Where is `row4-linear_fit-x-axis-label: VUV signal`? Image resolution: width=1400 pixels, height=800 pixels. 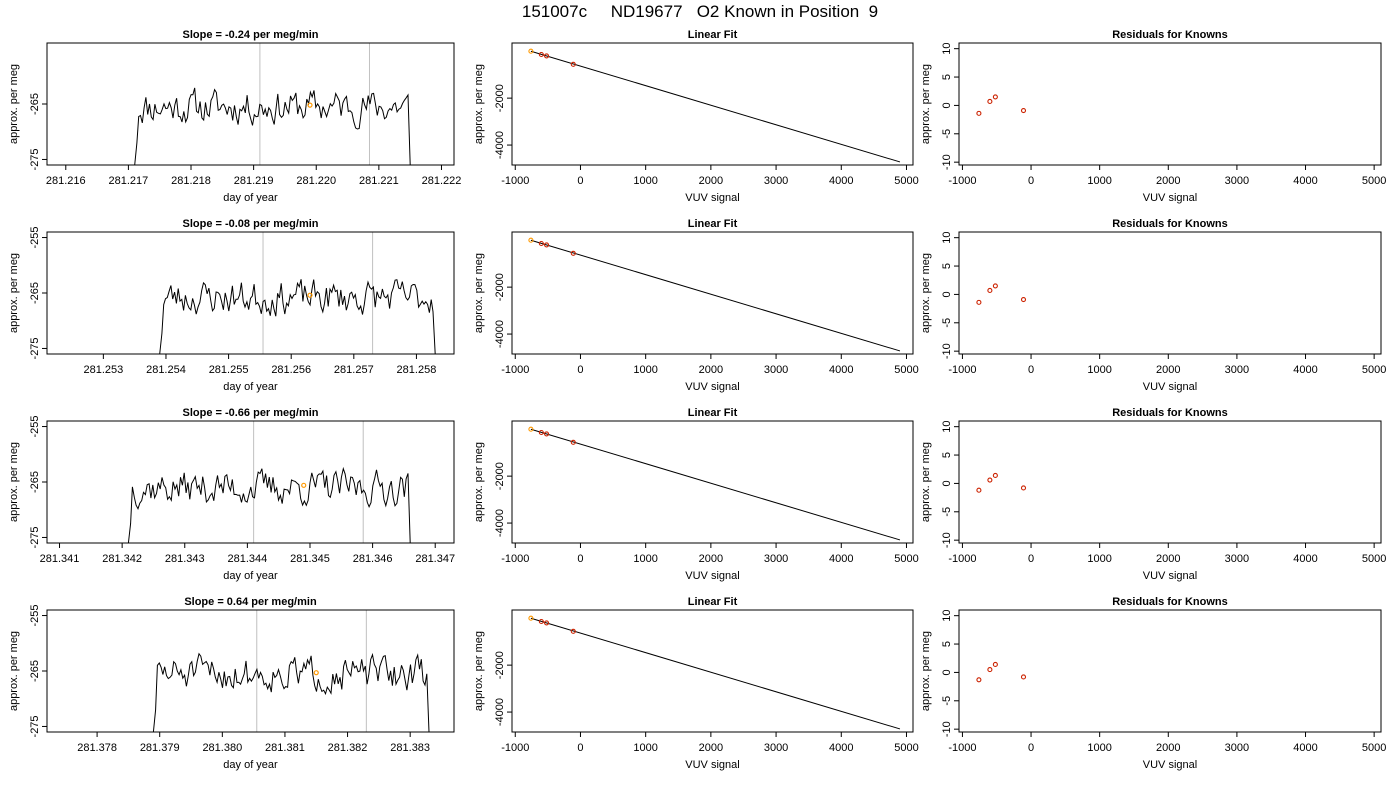
row4-linear_fit-x-axis-label: VUV signal is located at coordinates (712, 765).